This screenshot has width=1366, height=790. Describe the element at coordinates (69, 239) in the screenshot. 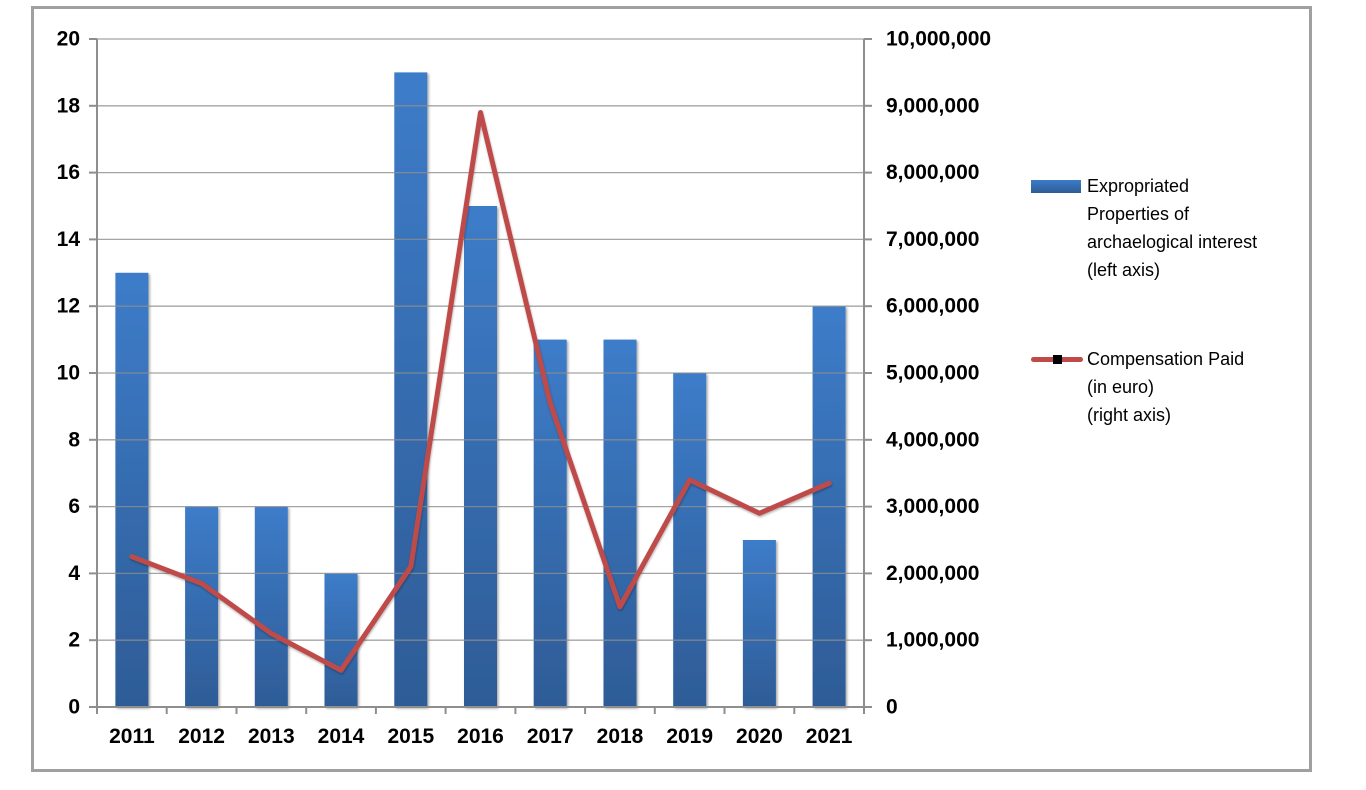

I see `left-axis-tick-label: 14` at that location.